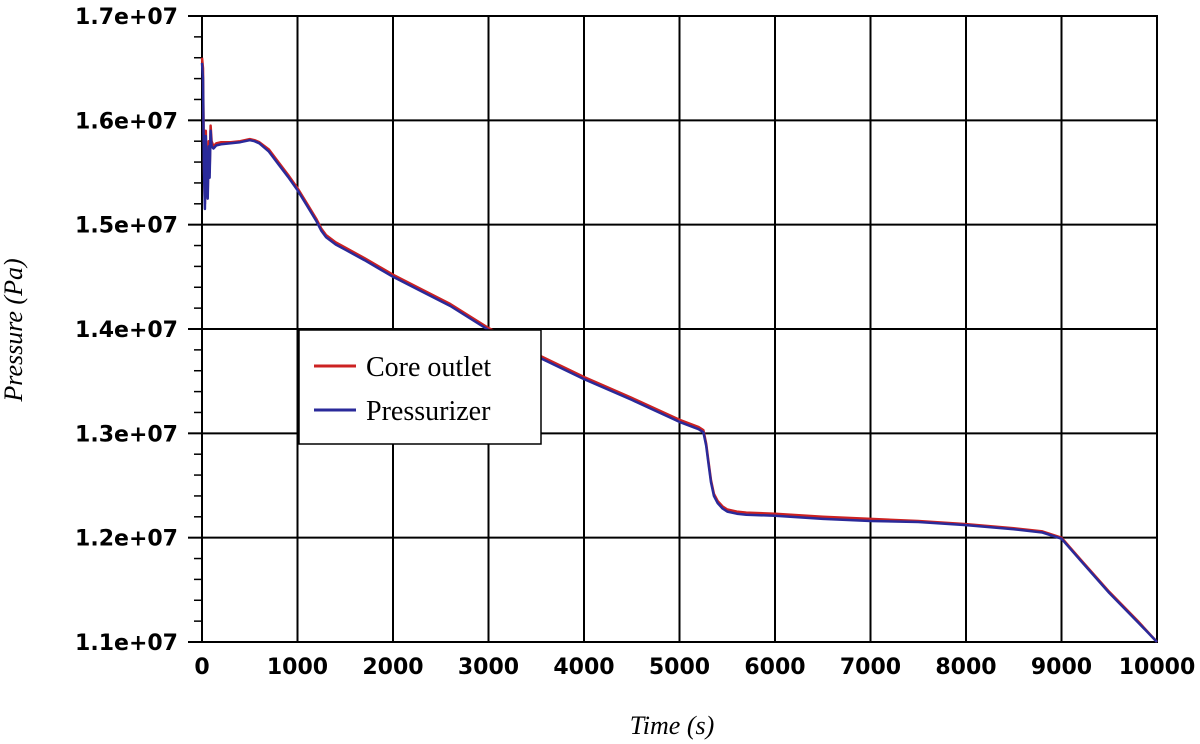 The image size is (1200, 744). What do you see at coordinates (126, 226) in the screenshot?
I see `y-tick-label: 1.5e+07` at bounding box center [126, 226].